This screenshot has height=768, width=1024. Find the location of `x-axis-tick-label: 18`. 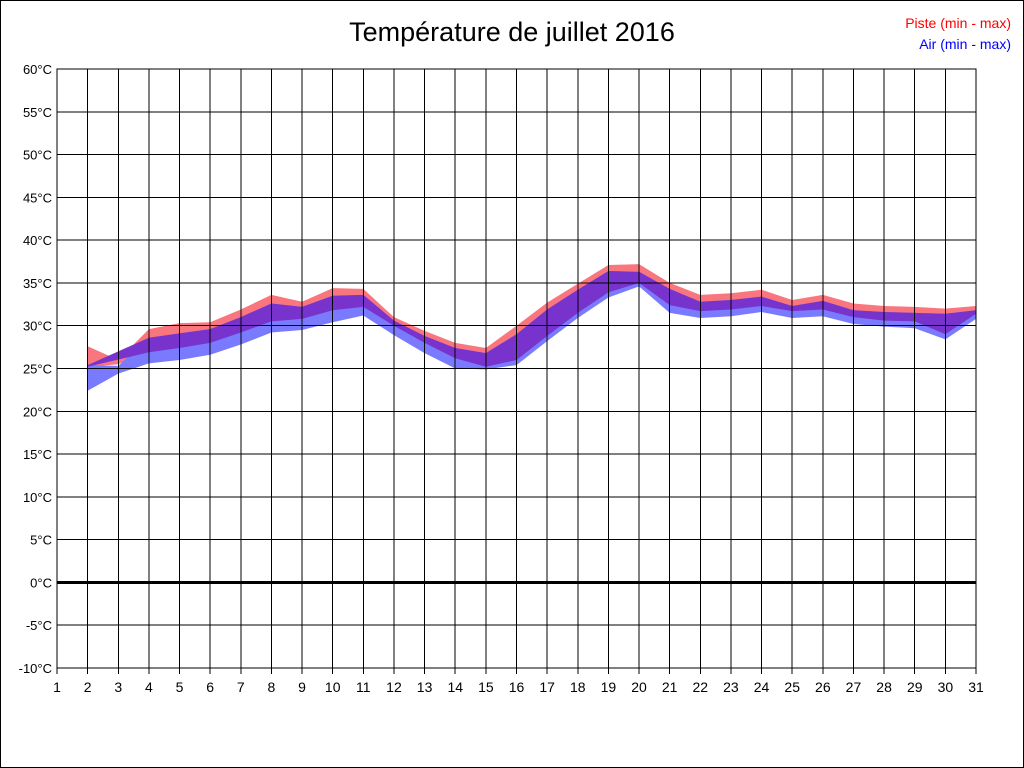

x-axis-tick-label: 18 is located at coordinates (578, 687).